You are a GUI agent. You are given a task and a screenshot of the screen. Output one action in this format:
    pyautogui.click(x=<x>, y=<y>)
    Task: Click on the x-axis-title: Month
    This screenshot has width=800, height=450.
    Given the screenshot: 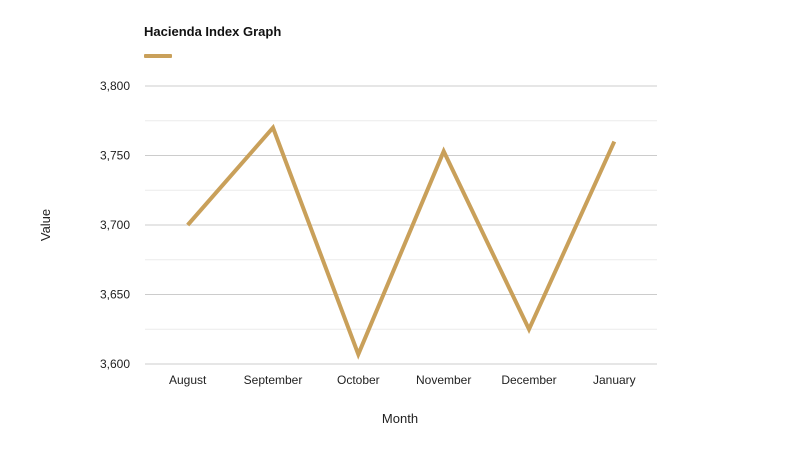 What is the action you would take?
    pyautogui.click(x=400, y=418)
    